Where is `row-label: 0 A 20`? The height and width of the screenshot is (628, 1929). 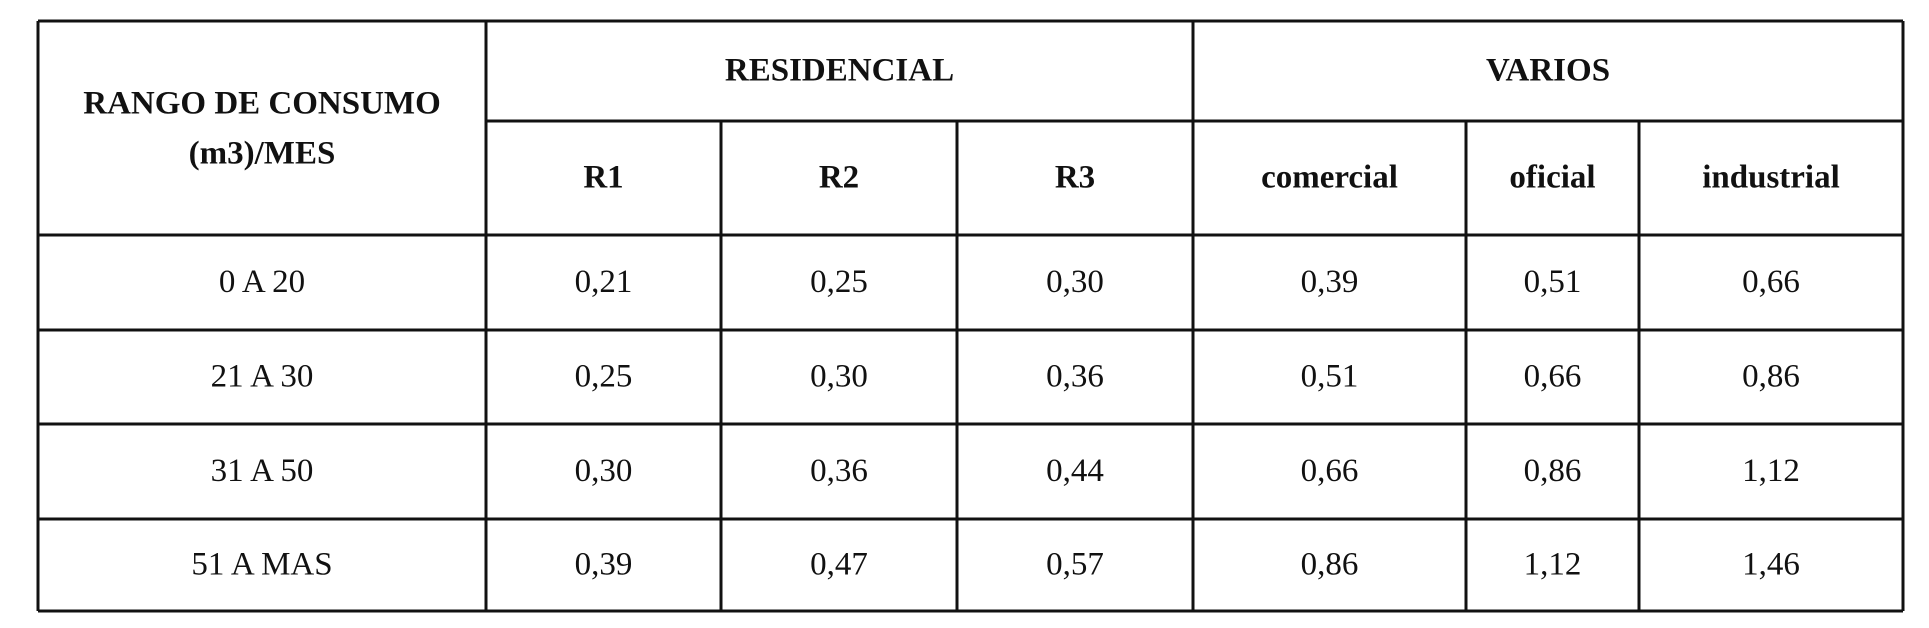 row-label: 0 A 20 is located at coordinates (262, 282).